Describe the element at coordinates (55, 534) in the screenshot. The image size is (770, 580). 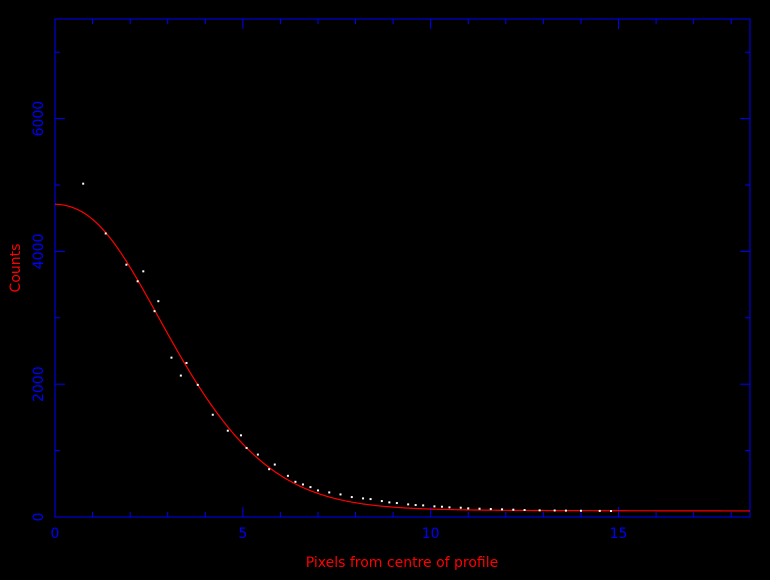
I see `x-tick-label: 0` at that location.